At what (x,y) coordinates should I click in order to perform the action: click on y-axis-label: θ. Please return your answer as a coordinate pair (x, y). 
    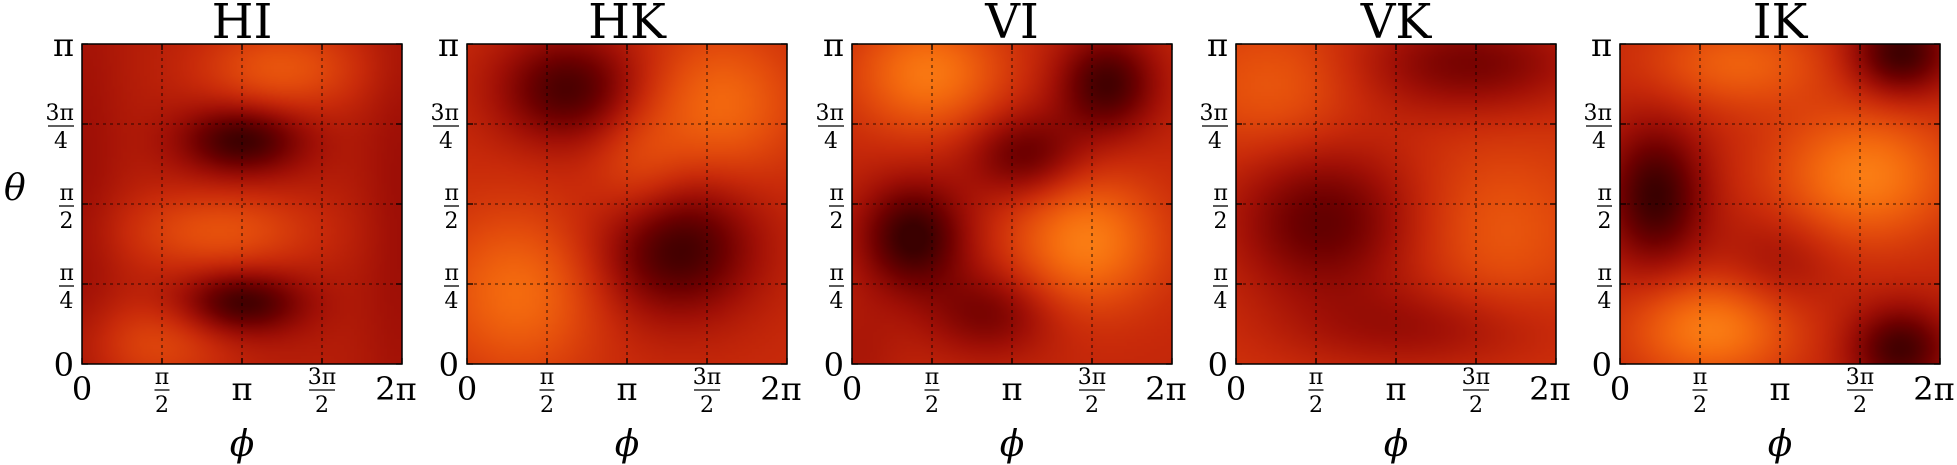
    Looking at the image, I should click on (15, 188).